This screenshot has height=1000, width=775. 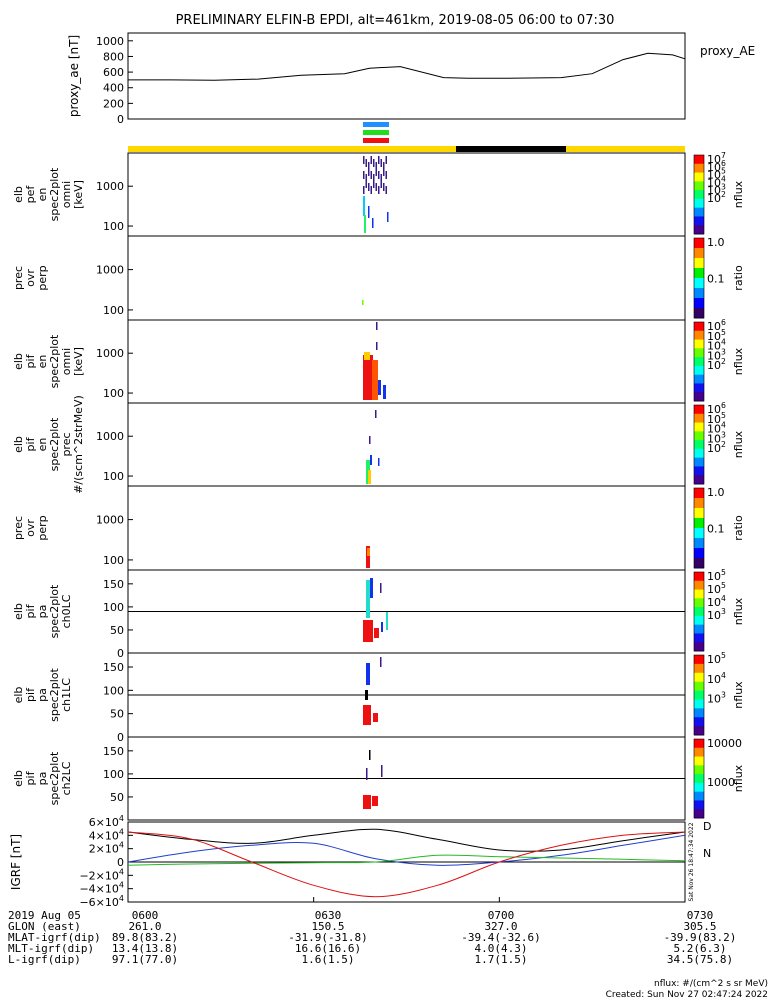 I want to click on spectrogram-ylabel-line: pif, so click(x=30, y=360).